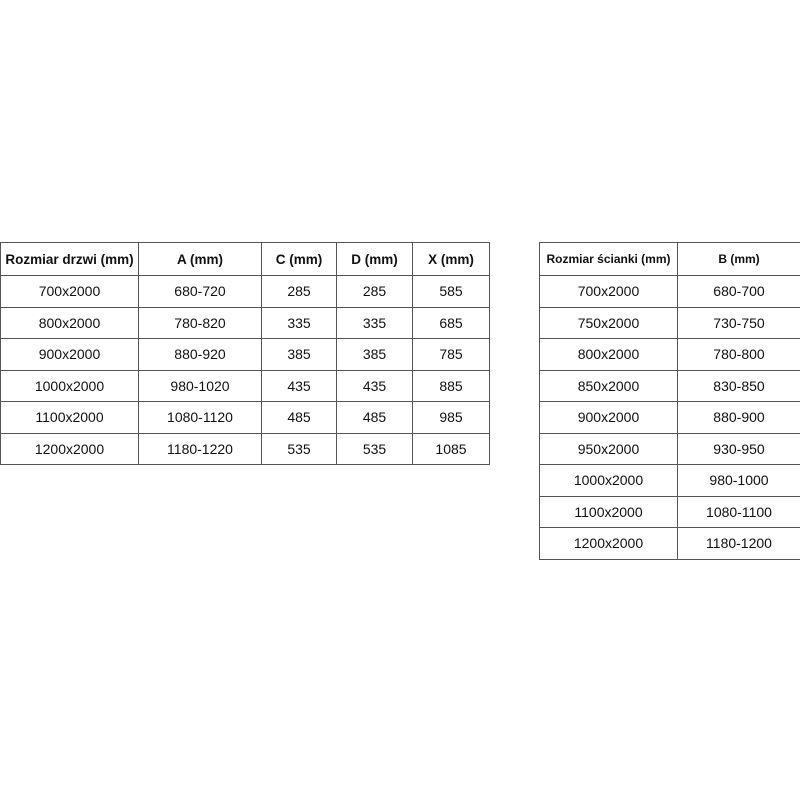  I want to click on table-row: 1200x2000 1180-1200, so click(669, 543).